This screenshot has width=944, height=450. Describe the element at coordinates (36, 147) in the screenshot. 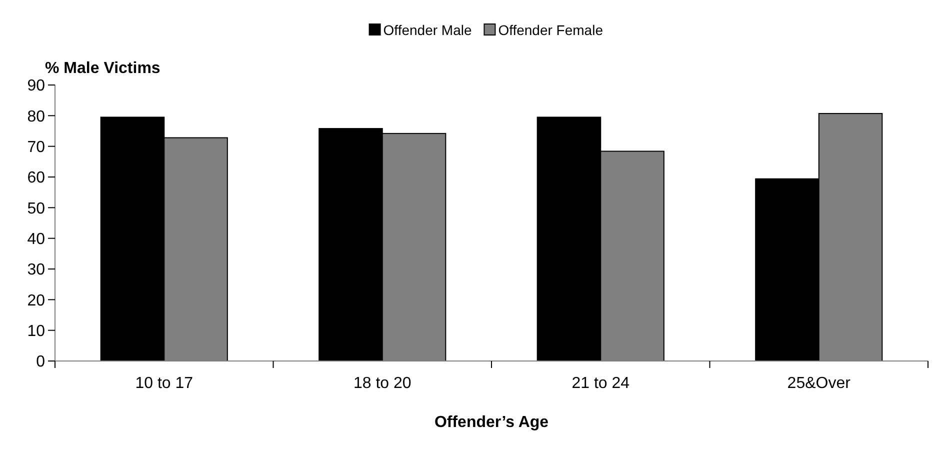

I see `y-tick-label: 70` at that location.